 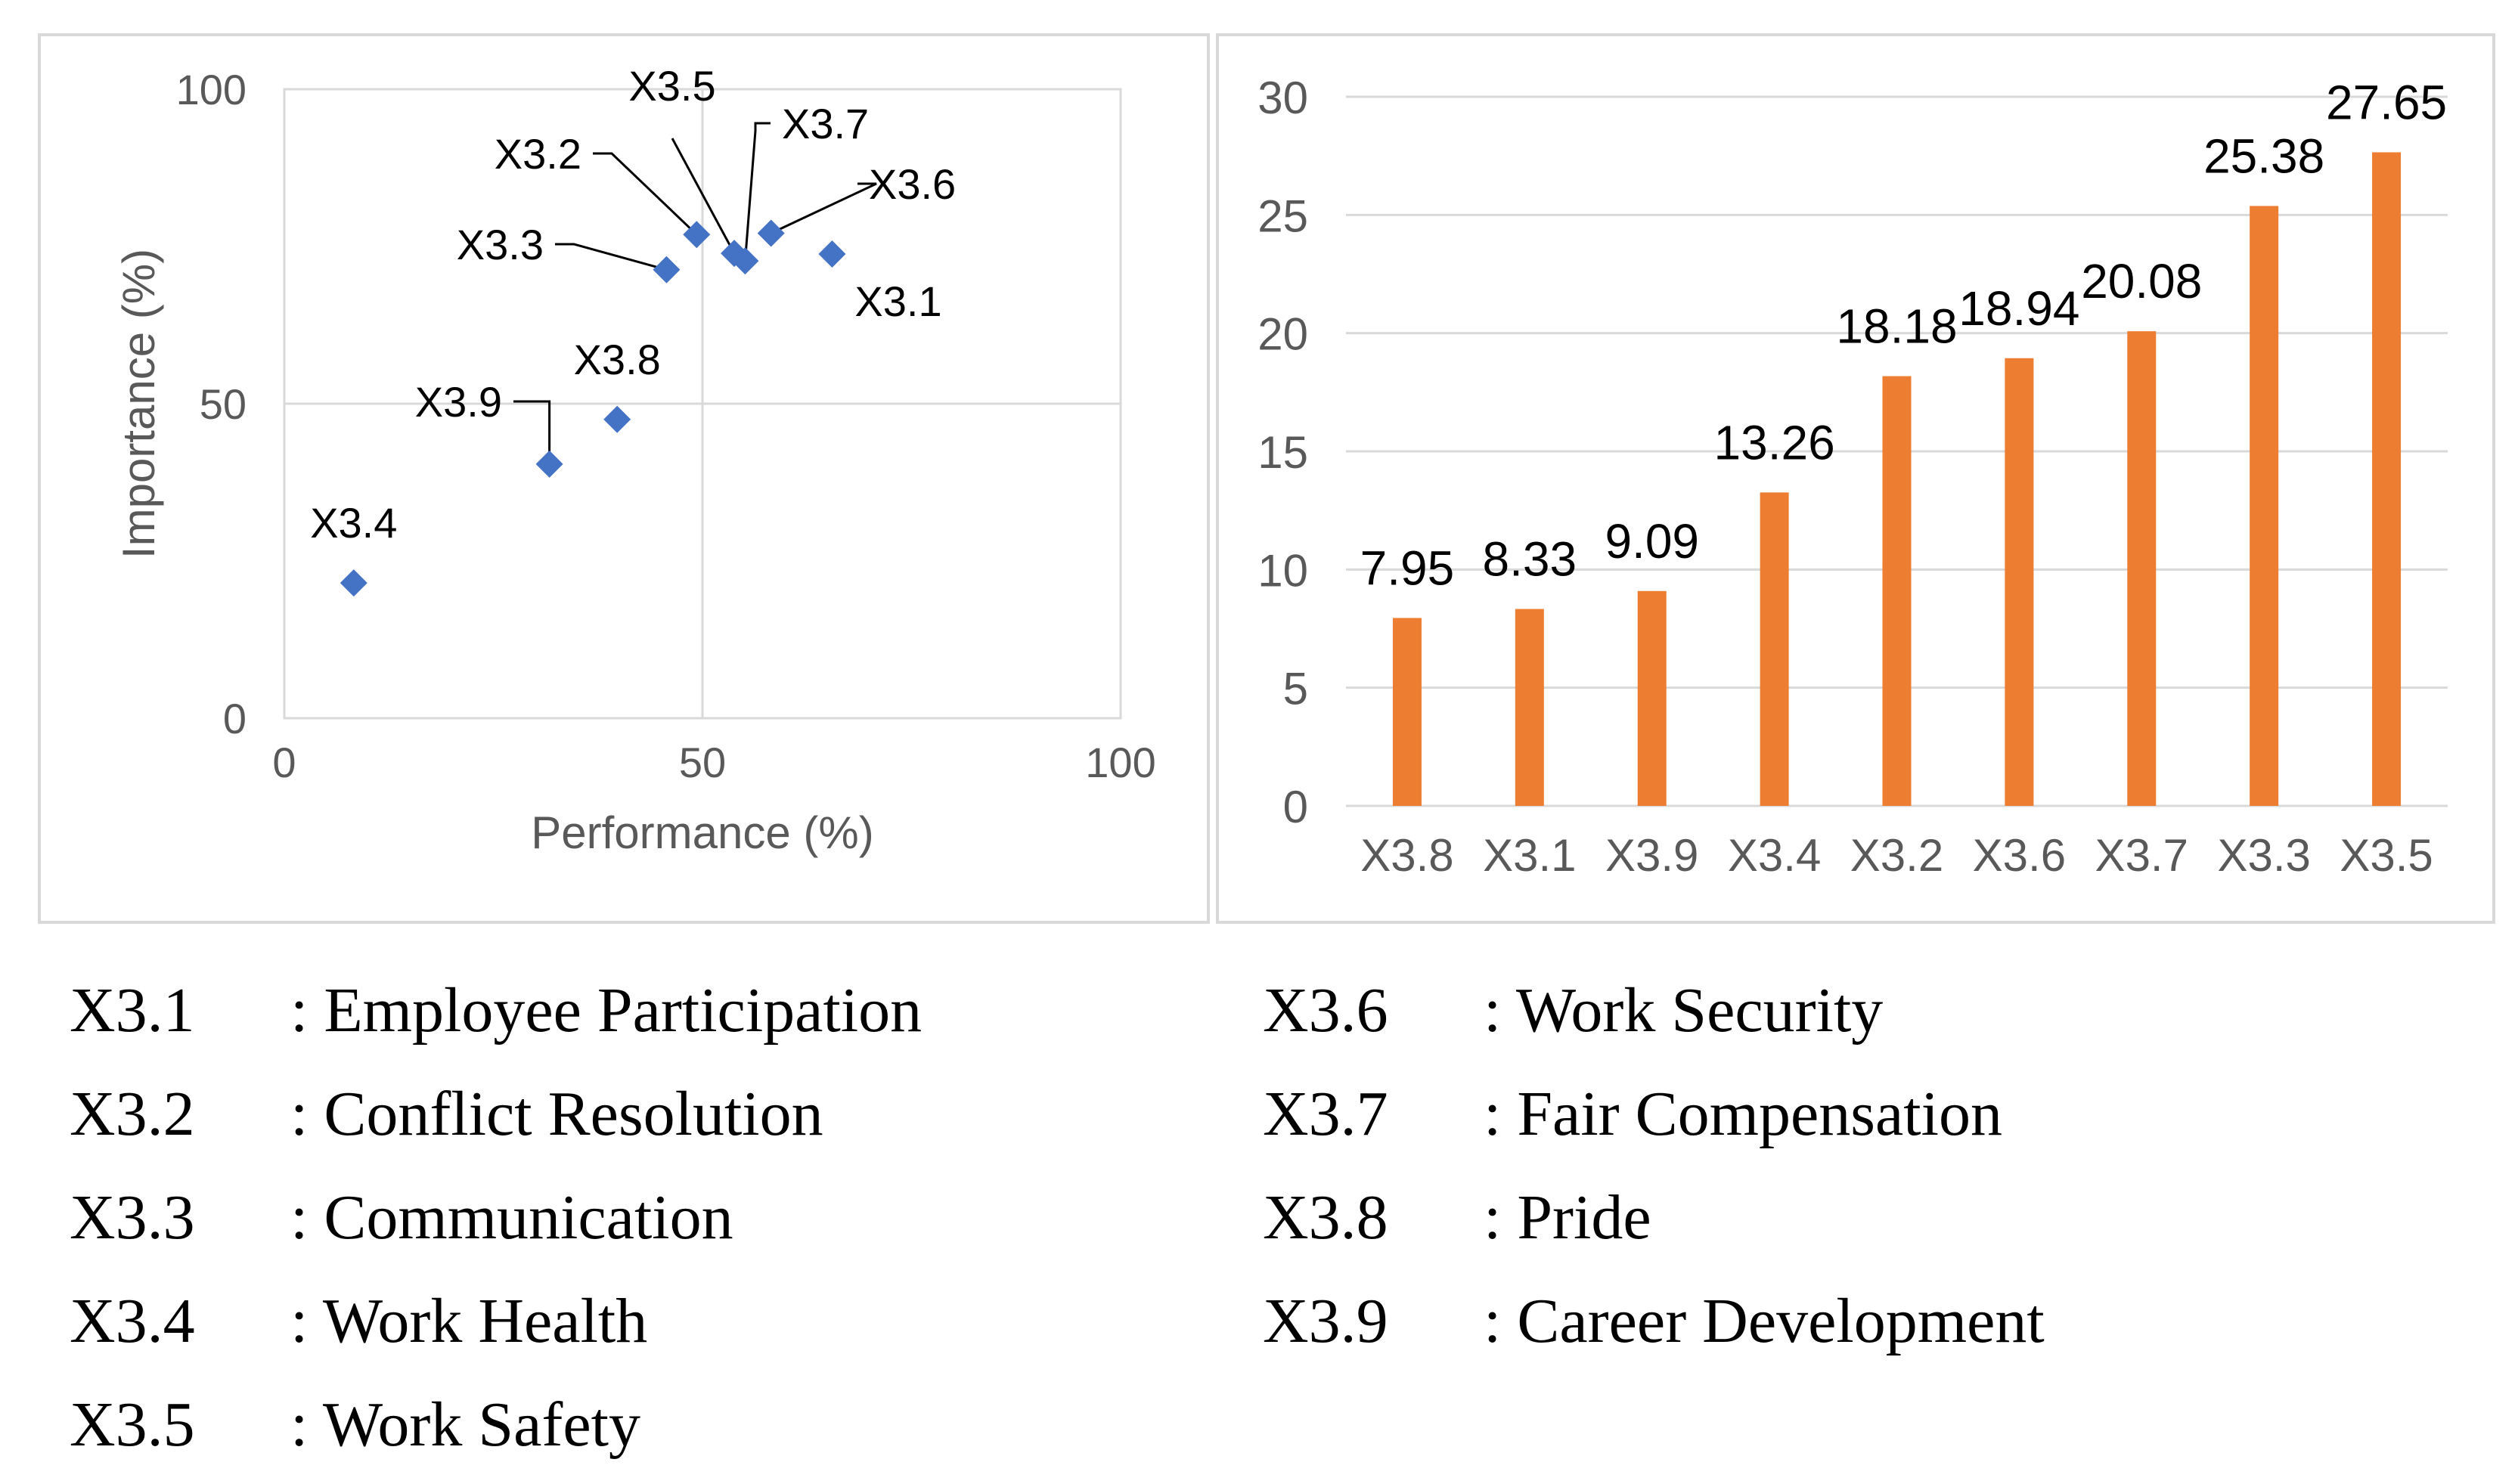 I want to click on point-label: X3.4, so click(x=353, y=523).